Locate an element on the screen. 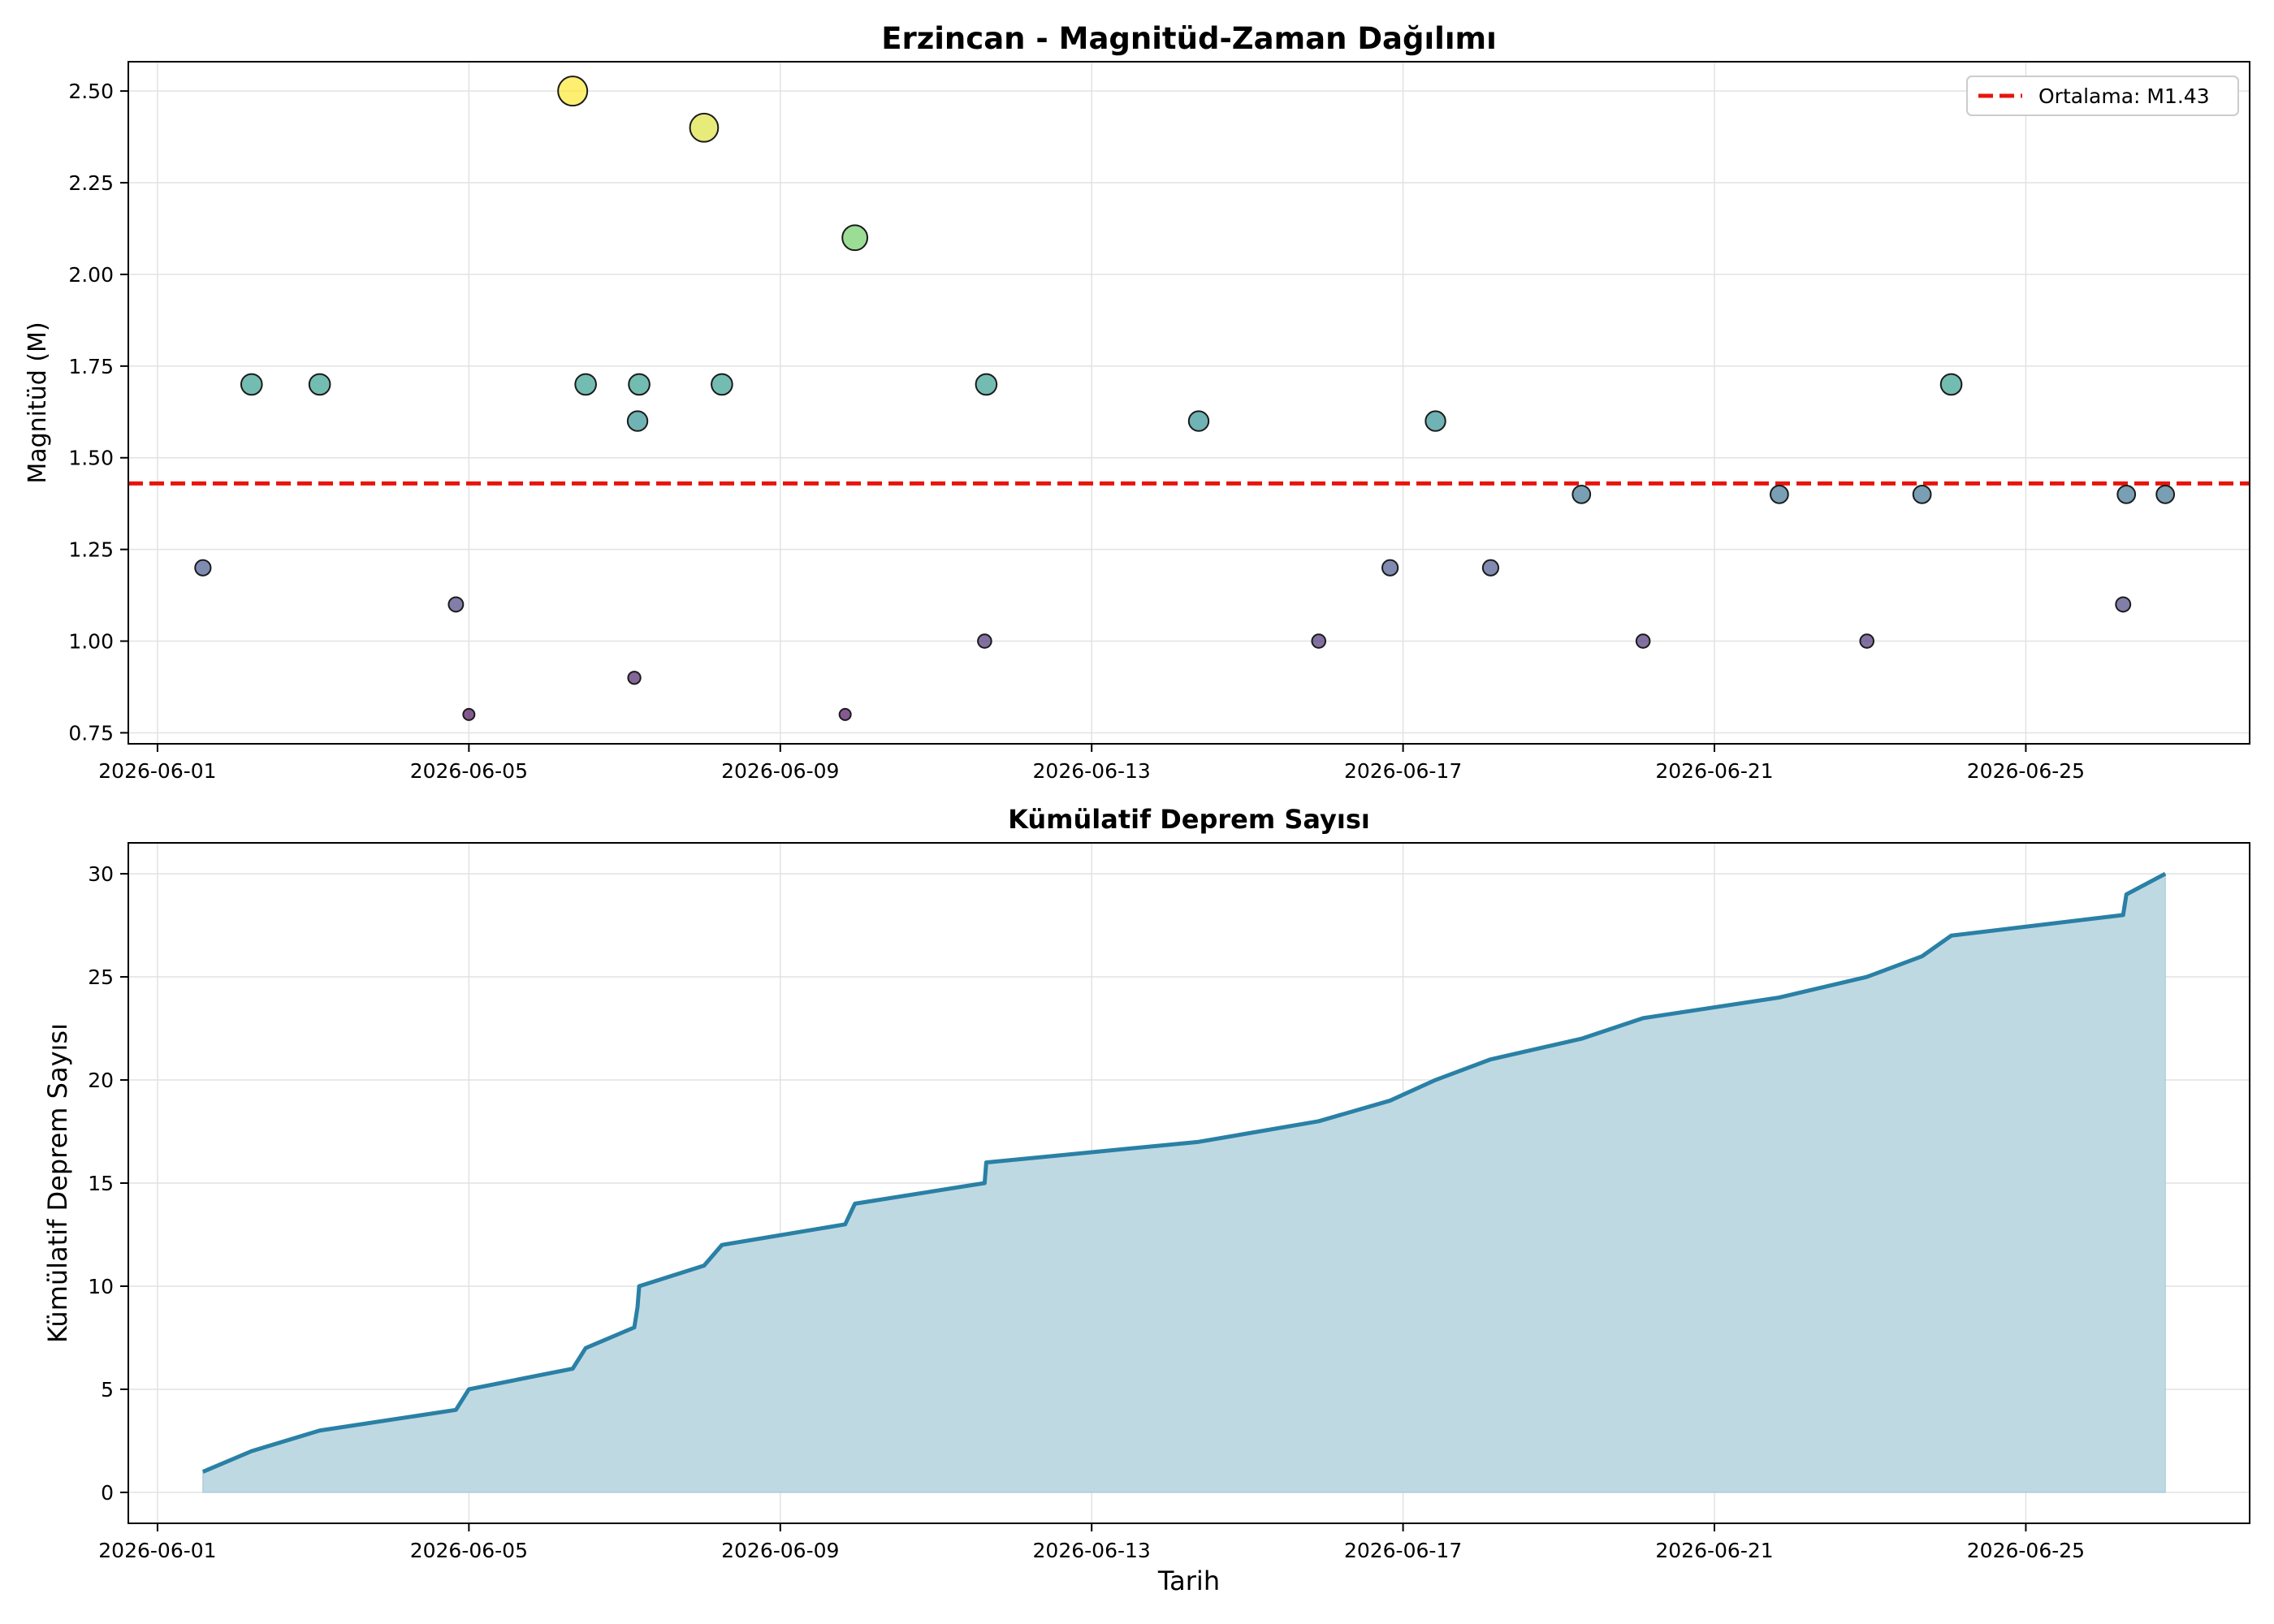 The image size is (2274, 1624). y-tick-label: 30 is located at coordinates (101, 874).